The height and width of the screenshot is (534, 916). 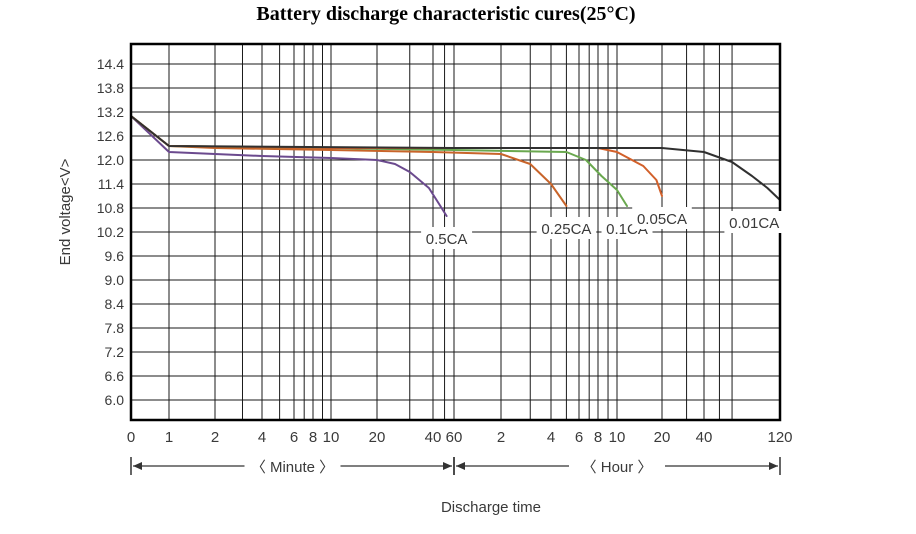 I want to click on series-label: 0.5CA, so click(x=447, y=239).